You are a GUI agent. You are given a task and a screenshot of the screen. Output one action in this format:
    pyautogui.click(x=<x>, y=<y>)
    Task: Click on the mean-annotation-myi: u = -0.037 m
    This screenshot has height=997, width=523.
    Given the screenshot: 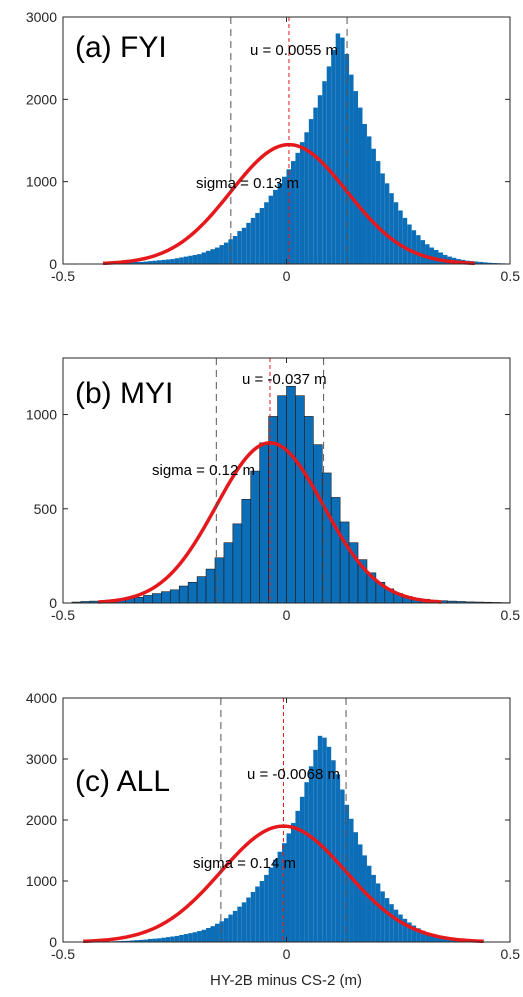 What is the action you would take?
    pyautogui.click(x=284, y=379)
    